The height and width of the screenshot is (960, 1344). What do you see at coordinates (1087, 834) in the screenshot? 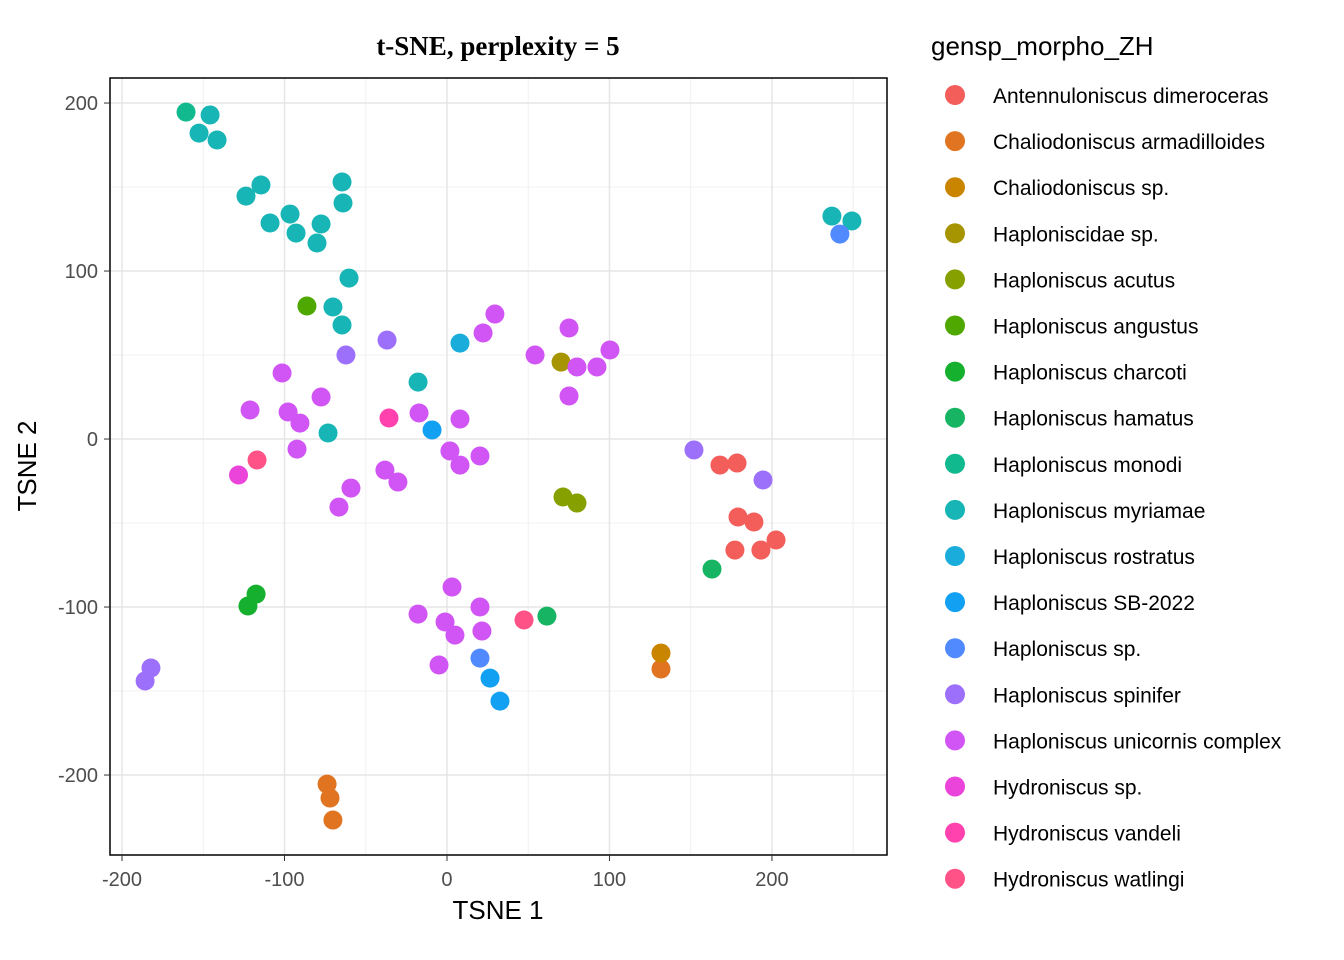
I see `legend-label: Hydroniscus vandeli` at bounding box center [1087, 834].